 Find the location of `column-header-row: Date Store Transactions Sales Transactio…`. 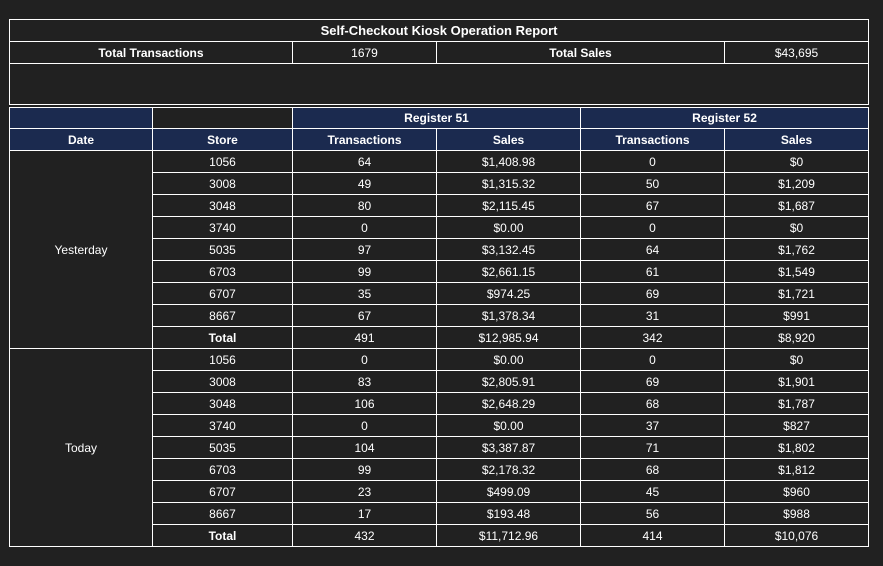

column-header-row: Date Store Transactions Sales Transactio… is located at coordinates (439, 139).